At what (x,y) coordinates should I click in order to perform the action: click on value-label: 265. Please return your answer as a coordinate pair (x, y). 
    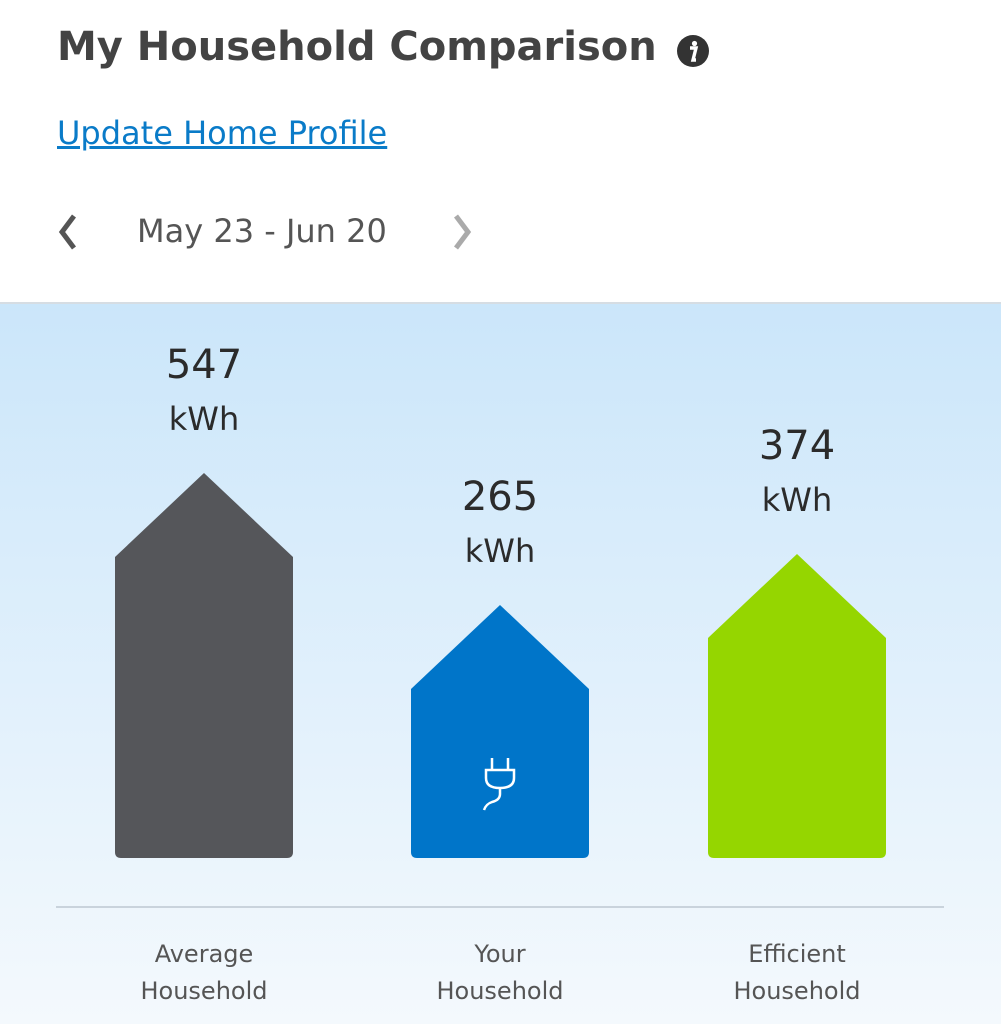
    Looking at the image, I should click on (500, 497).